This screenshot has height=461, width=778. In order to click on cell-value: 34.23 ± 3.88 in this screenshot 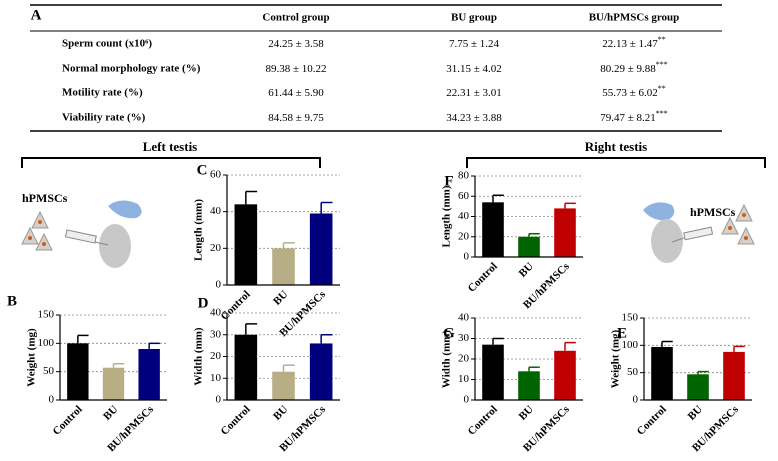, I will do `click(474, 118)`.